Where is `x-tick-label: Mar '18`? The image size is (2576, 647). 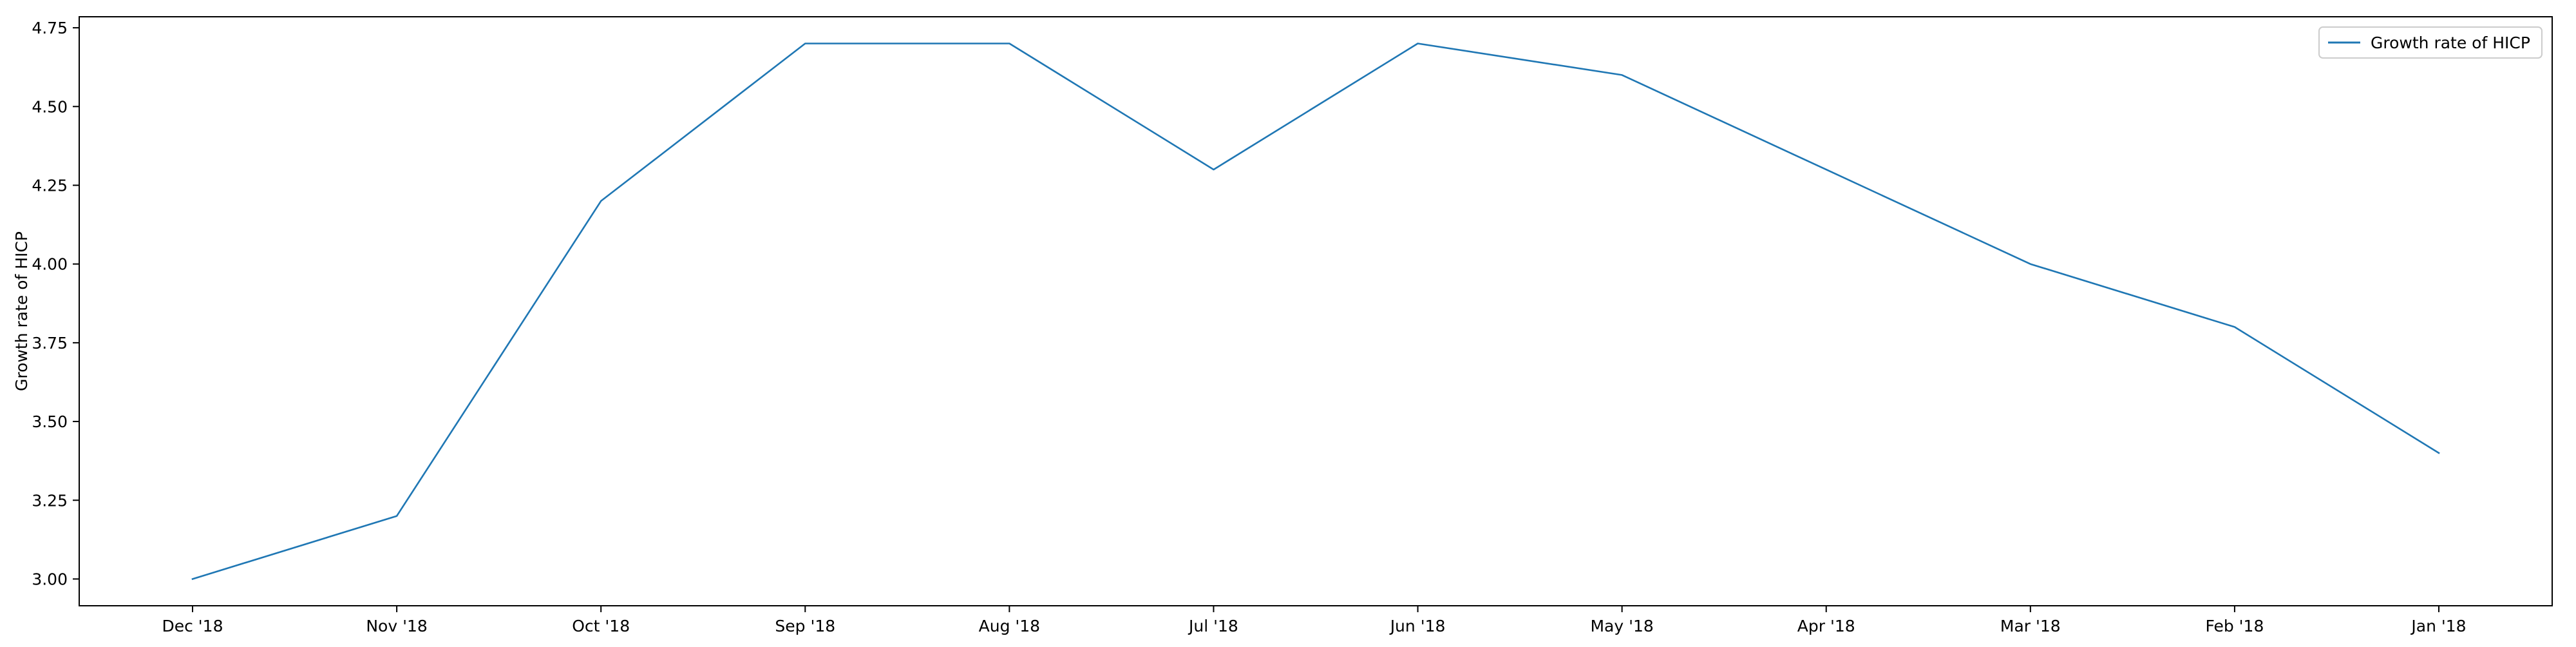
x-tick-label: Mar '18 is located at coordinates (2030, 626).